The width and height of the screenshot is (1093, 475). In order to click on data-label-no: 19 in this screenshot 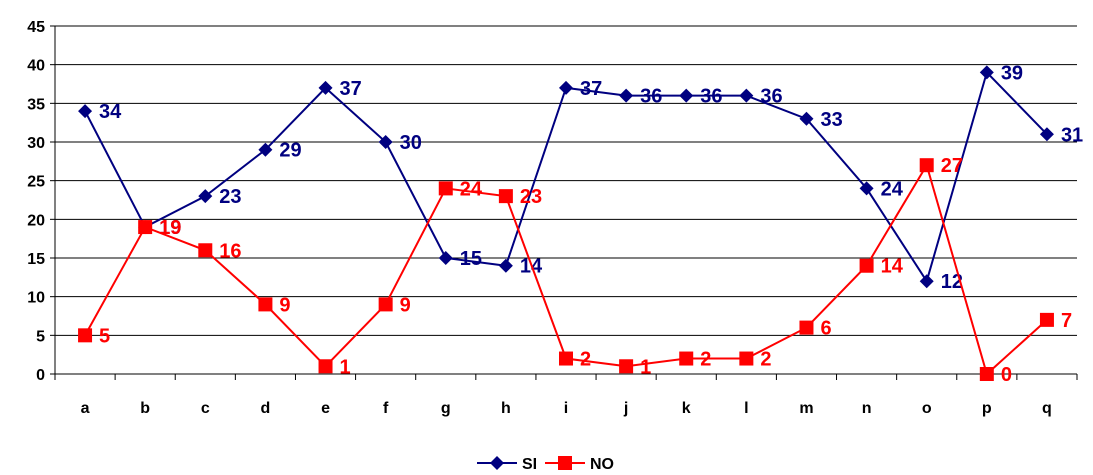, I will do `click(170, 228)`.